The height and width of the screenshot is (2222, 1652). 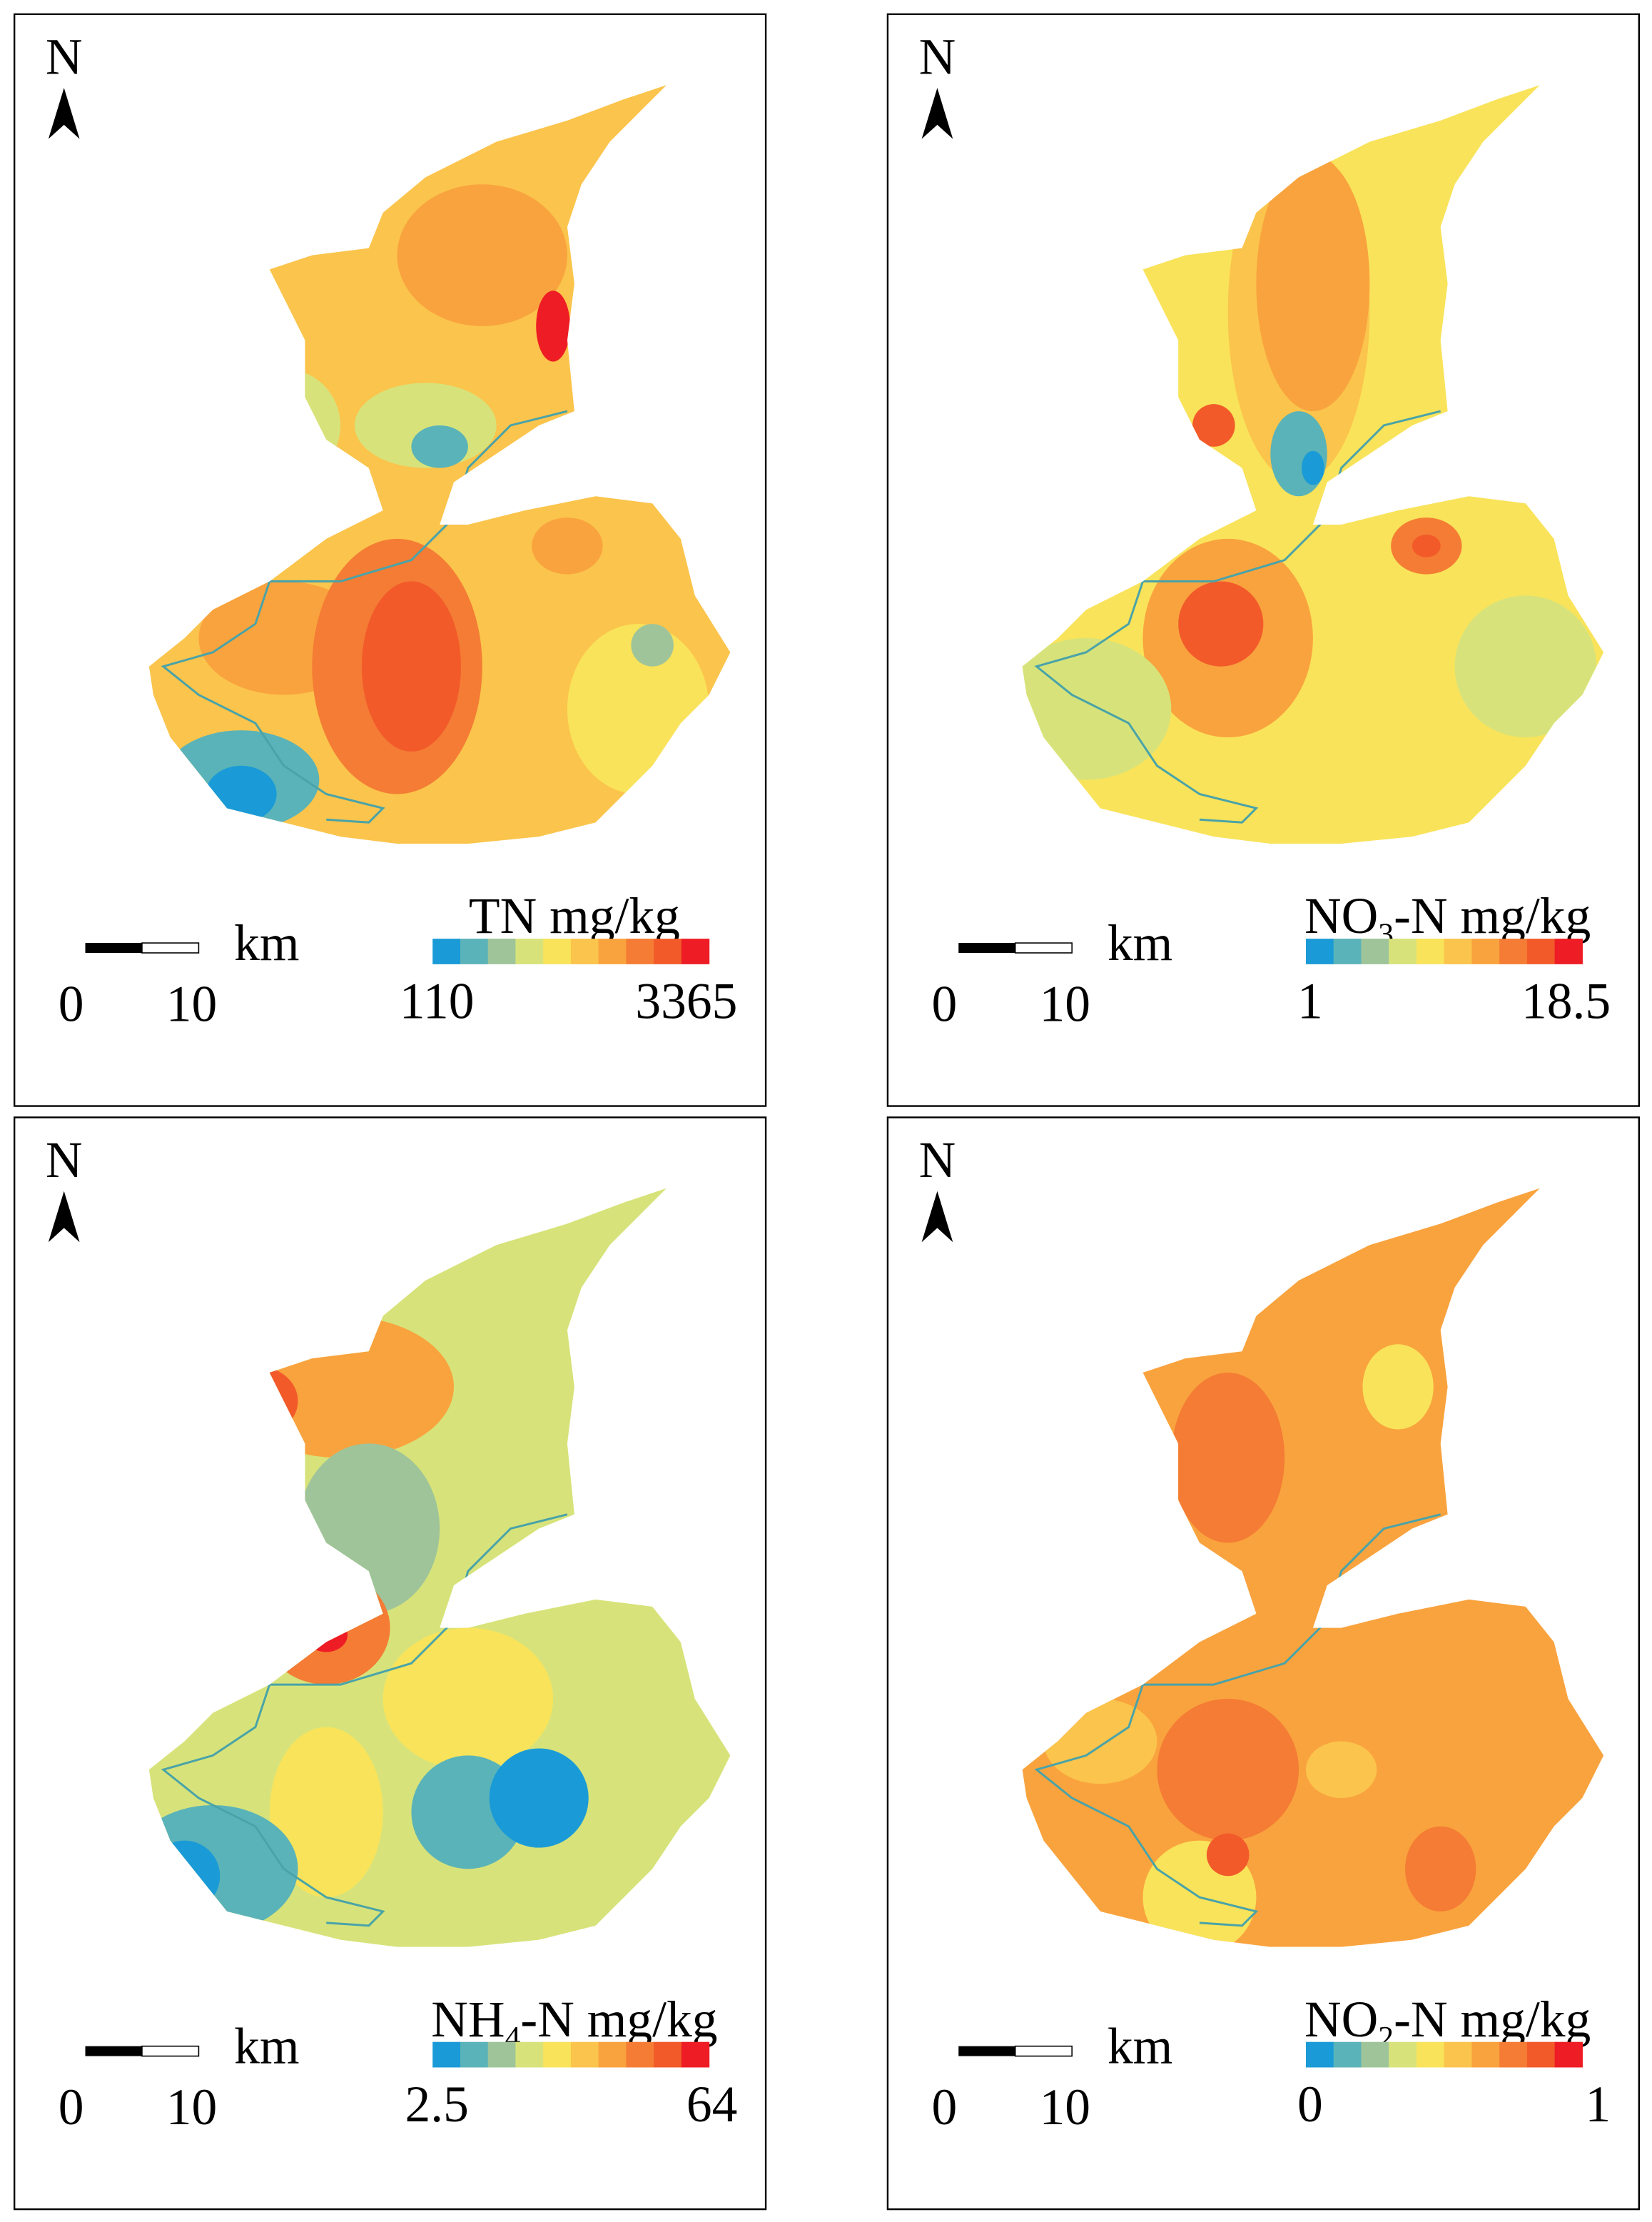 I want to click on legend-title: NO3-N mg/kg, so click(x=1447, y=919).